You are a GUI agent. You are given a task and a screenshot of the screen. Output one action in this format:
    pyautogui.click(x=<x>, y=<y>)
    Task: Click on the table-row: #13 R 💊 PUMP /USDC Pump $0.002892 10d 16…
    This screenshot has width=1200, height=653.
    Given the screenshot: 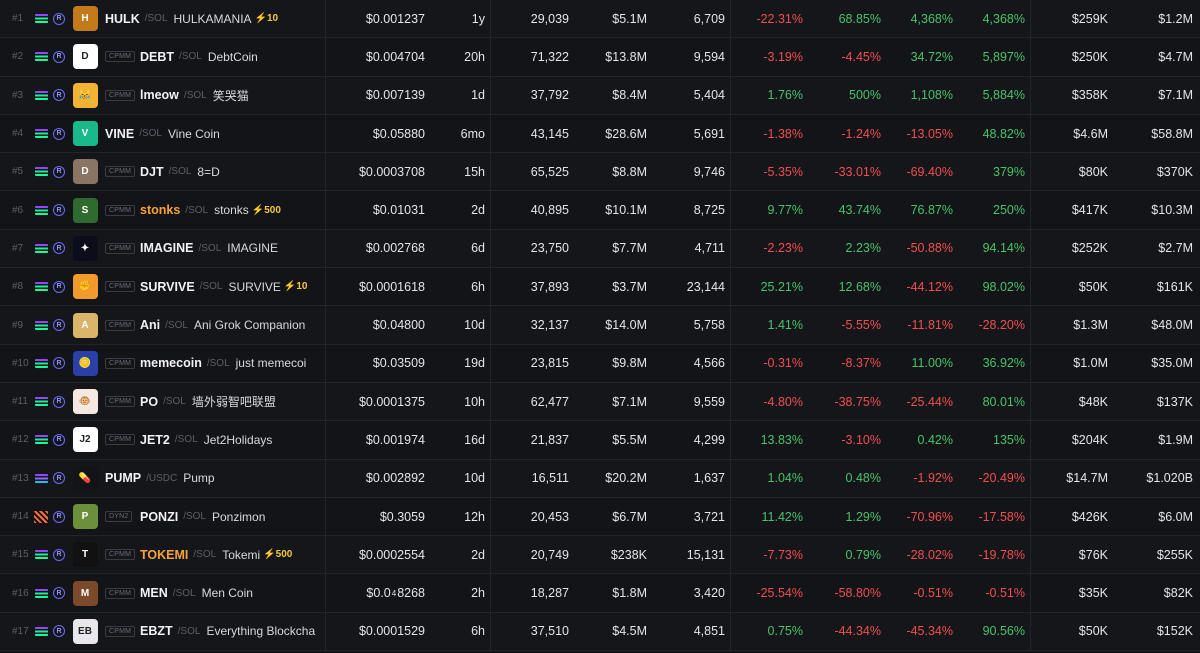 What is the action you would take?
    pyautogui.click(x=600, y=478)
    